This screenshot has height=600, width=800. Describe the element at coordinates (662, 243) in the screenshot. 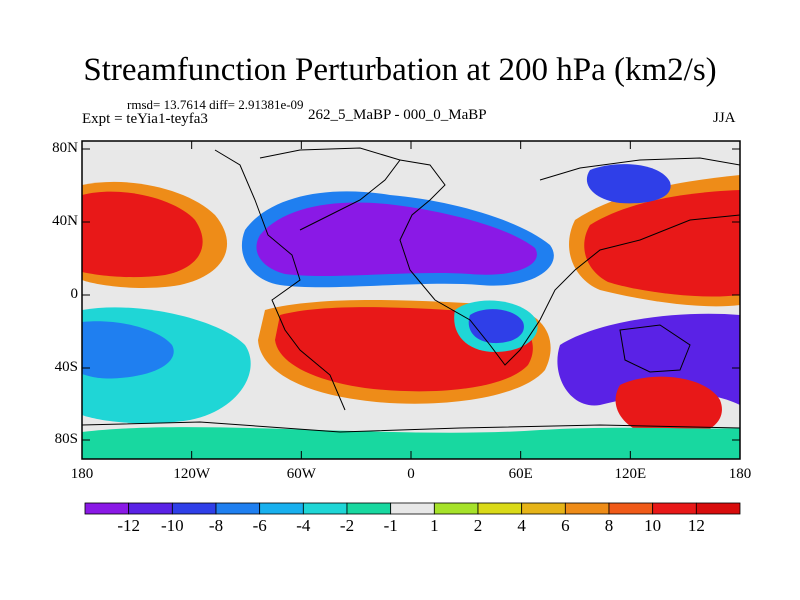

I see `contour-high-asia-core` at that location.